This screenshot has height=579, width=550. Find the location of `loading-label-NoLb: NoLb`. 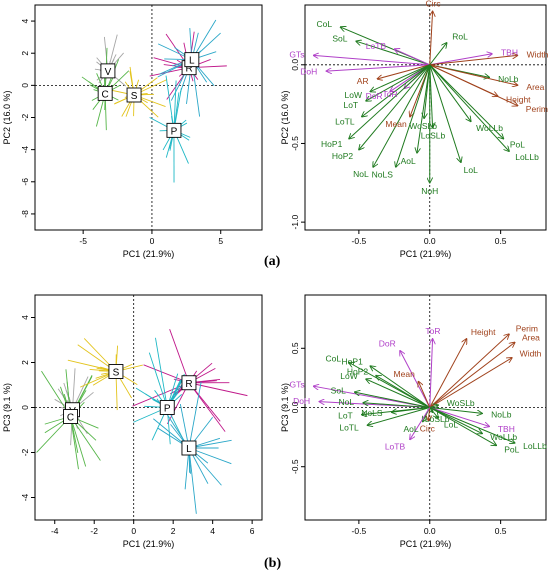

loading-label-NoLb: NoLb is located at coordinates (508, 79).